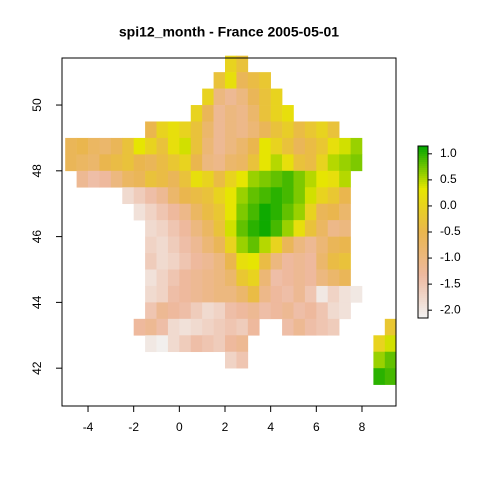  What do you see at coordinates (448, 205) in the screenshot?
I see `color-tick-label: 0.0` at bounding box center [448, 205].